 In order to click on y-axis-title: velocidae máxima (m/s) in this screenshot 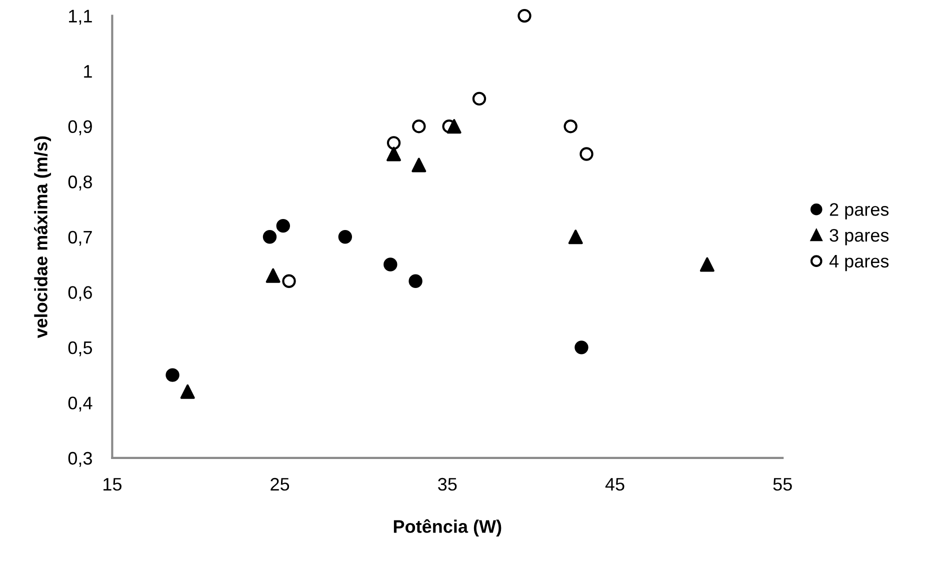, I will do `click(42, 237)`.